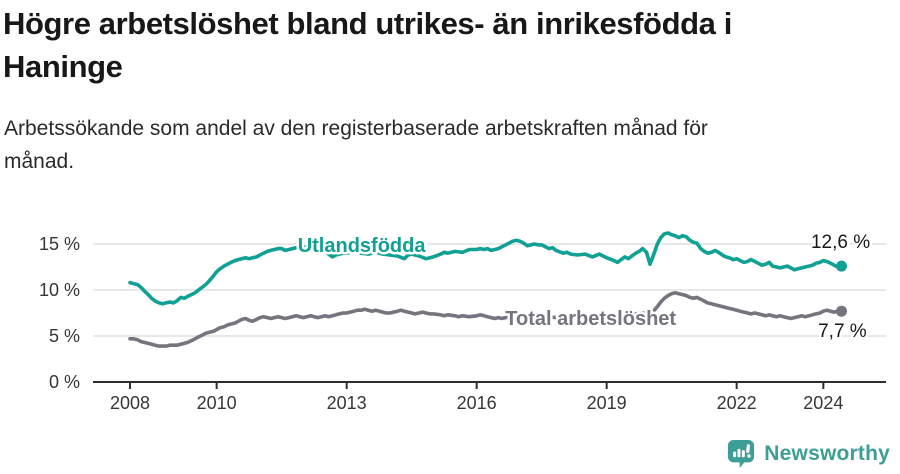 The height and width of the screenshot is (474, 900). What do you see at coordinates (64, 336) in the screenshot?
I see `y-axis-tick-label: 5 %` at bounding box center [64, 336].